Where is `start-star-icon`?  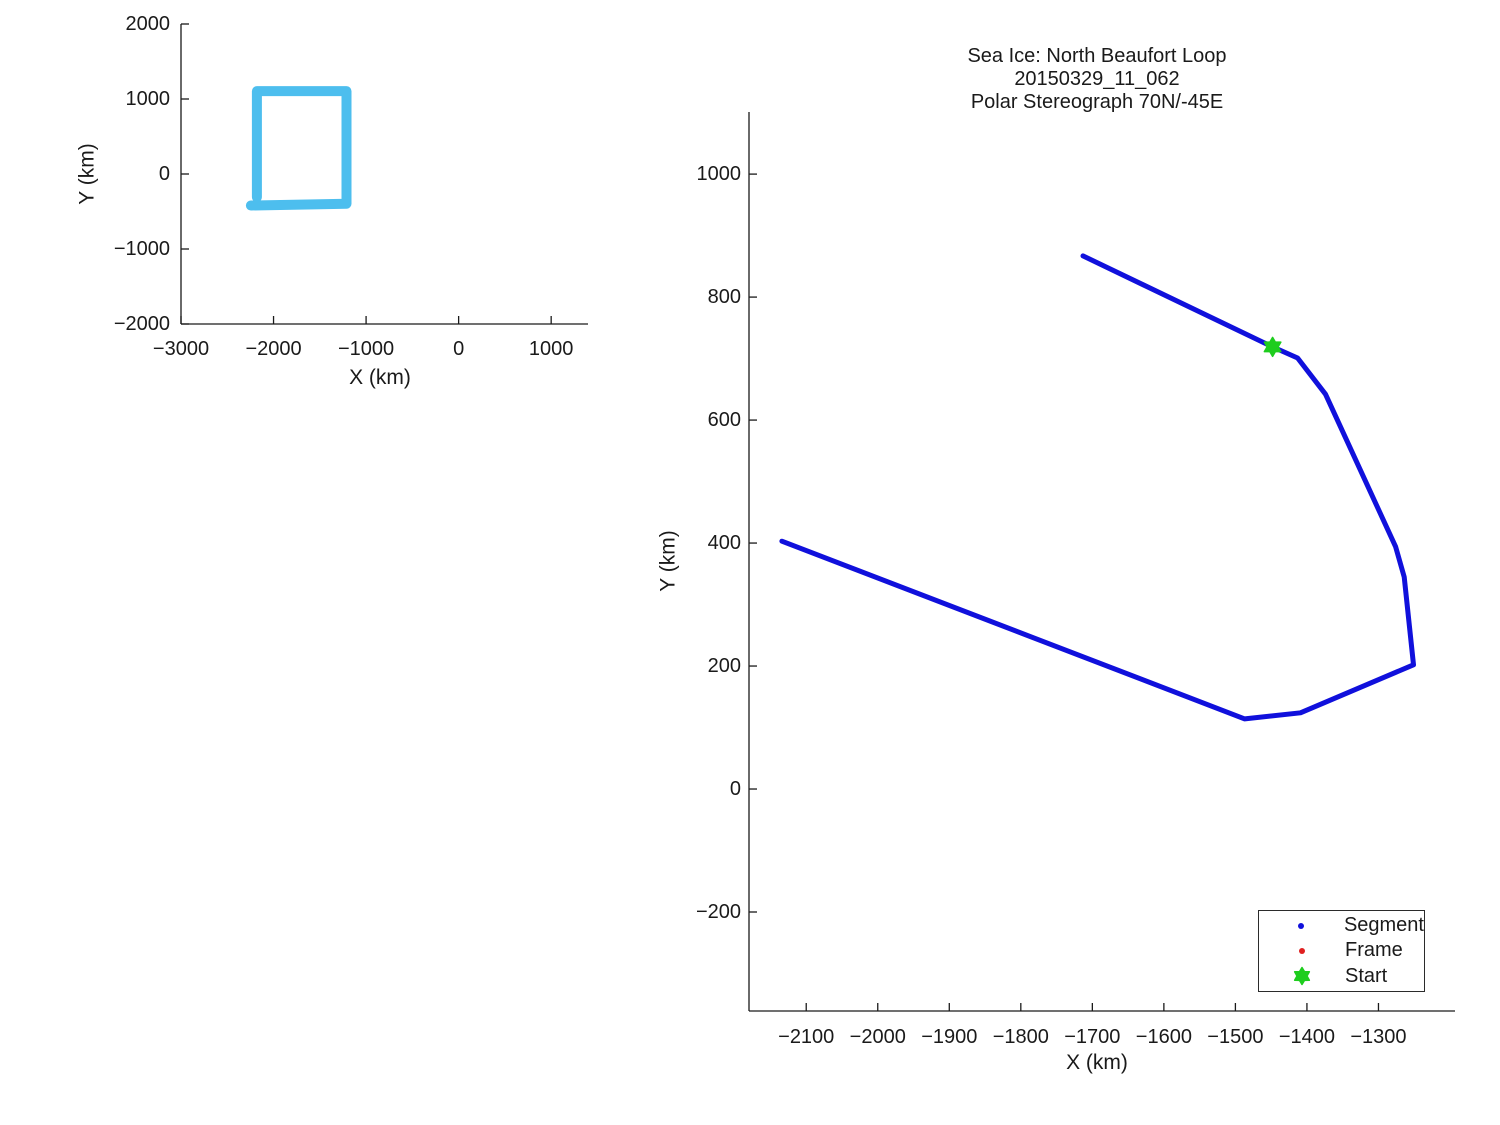 start-star-icon is located at coordinates (1302, 976).